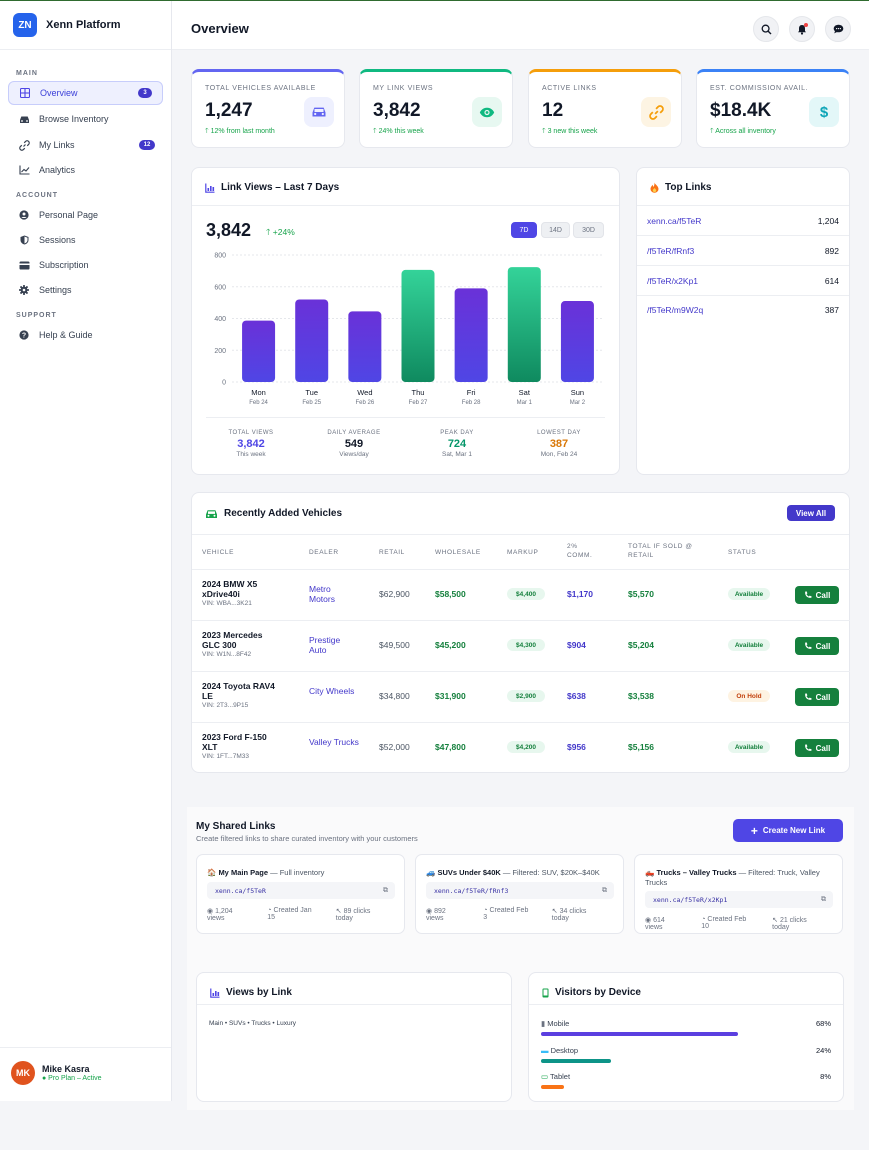 Image resolution: width=869 pixels, height=1150 pixels. I want to click on user-profile: MK Mike Kasra ● Pro Plan – Active, so click(85, 1072).